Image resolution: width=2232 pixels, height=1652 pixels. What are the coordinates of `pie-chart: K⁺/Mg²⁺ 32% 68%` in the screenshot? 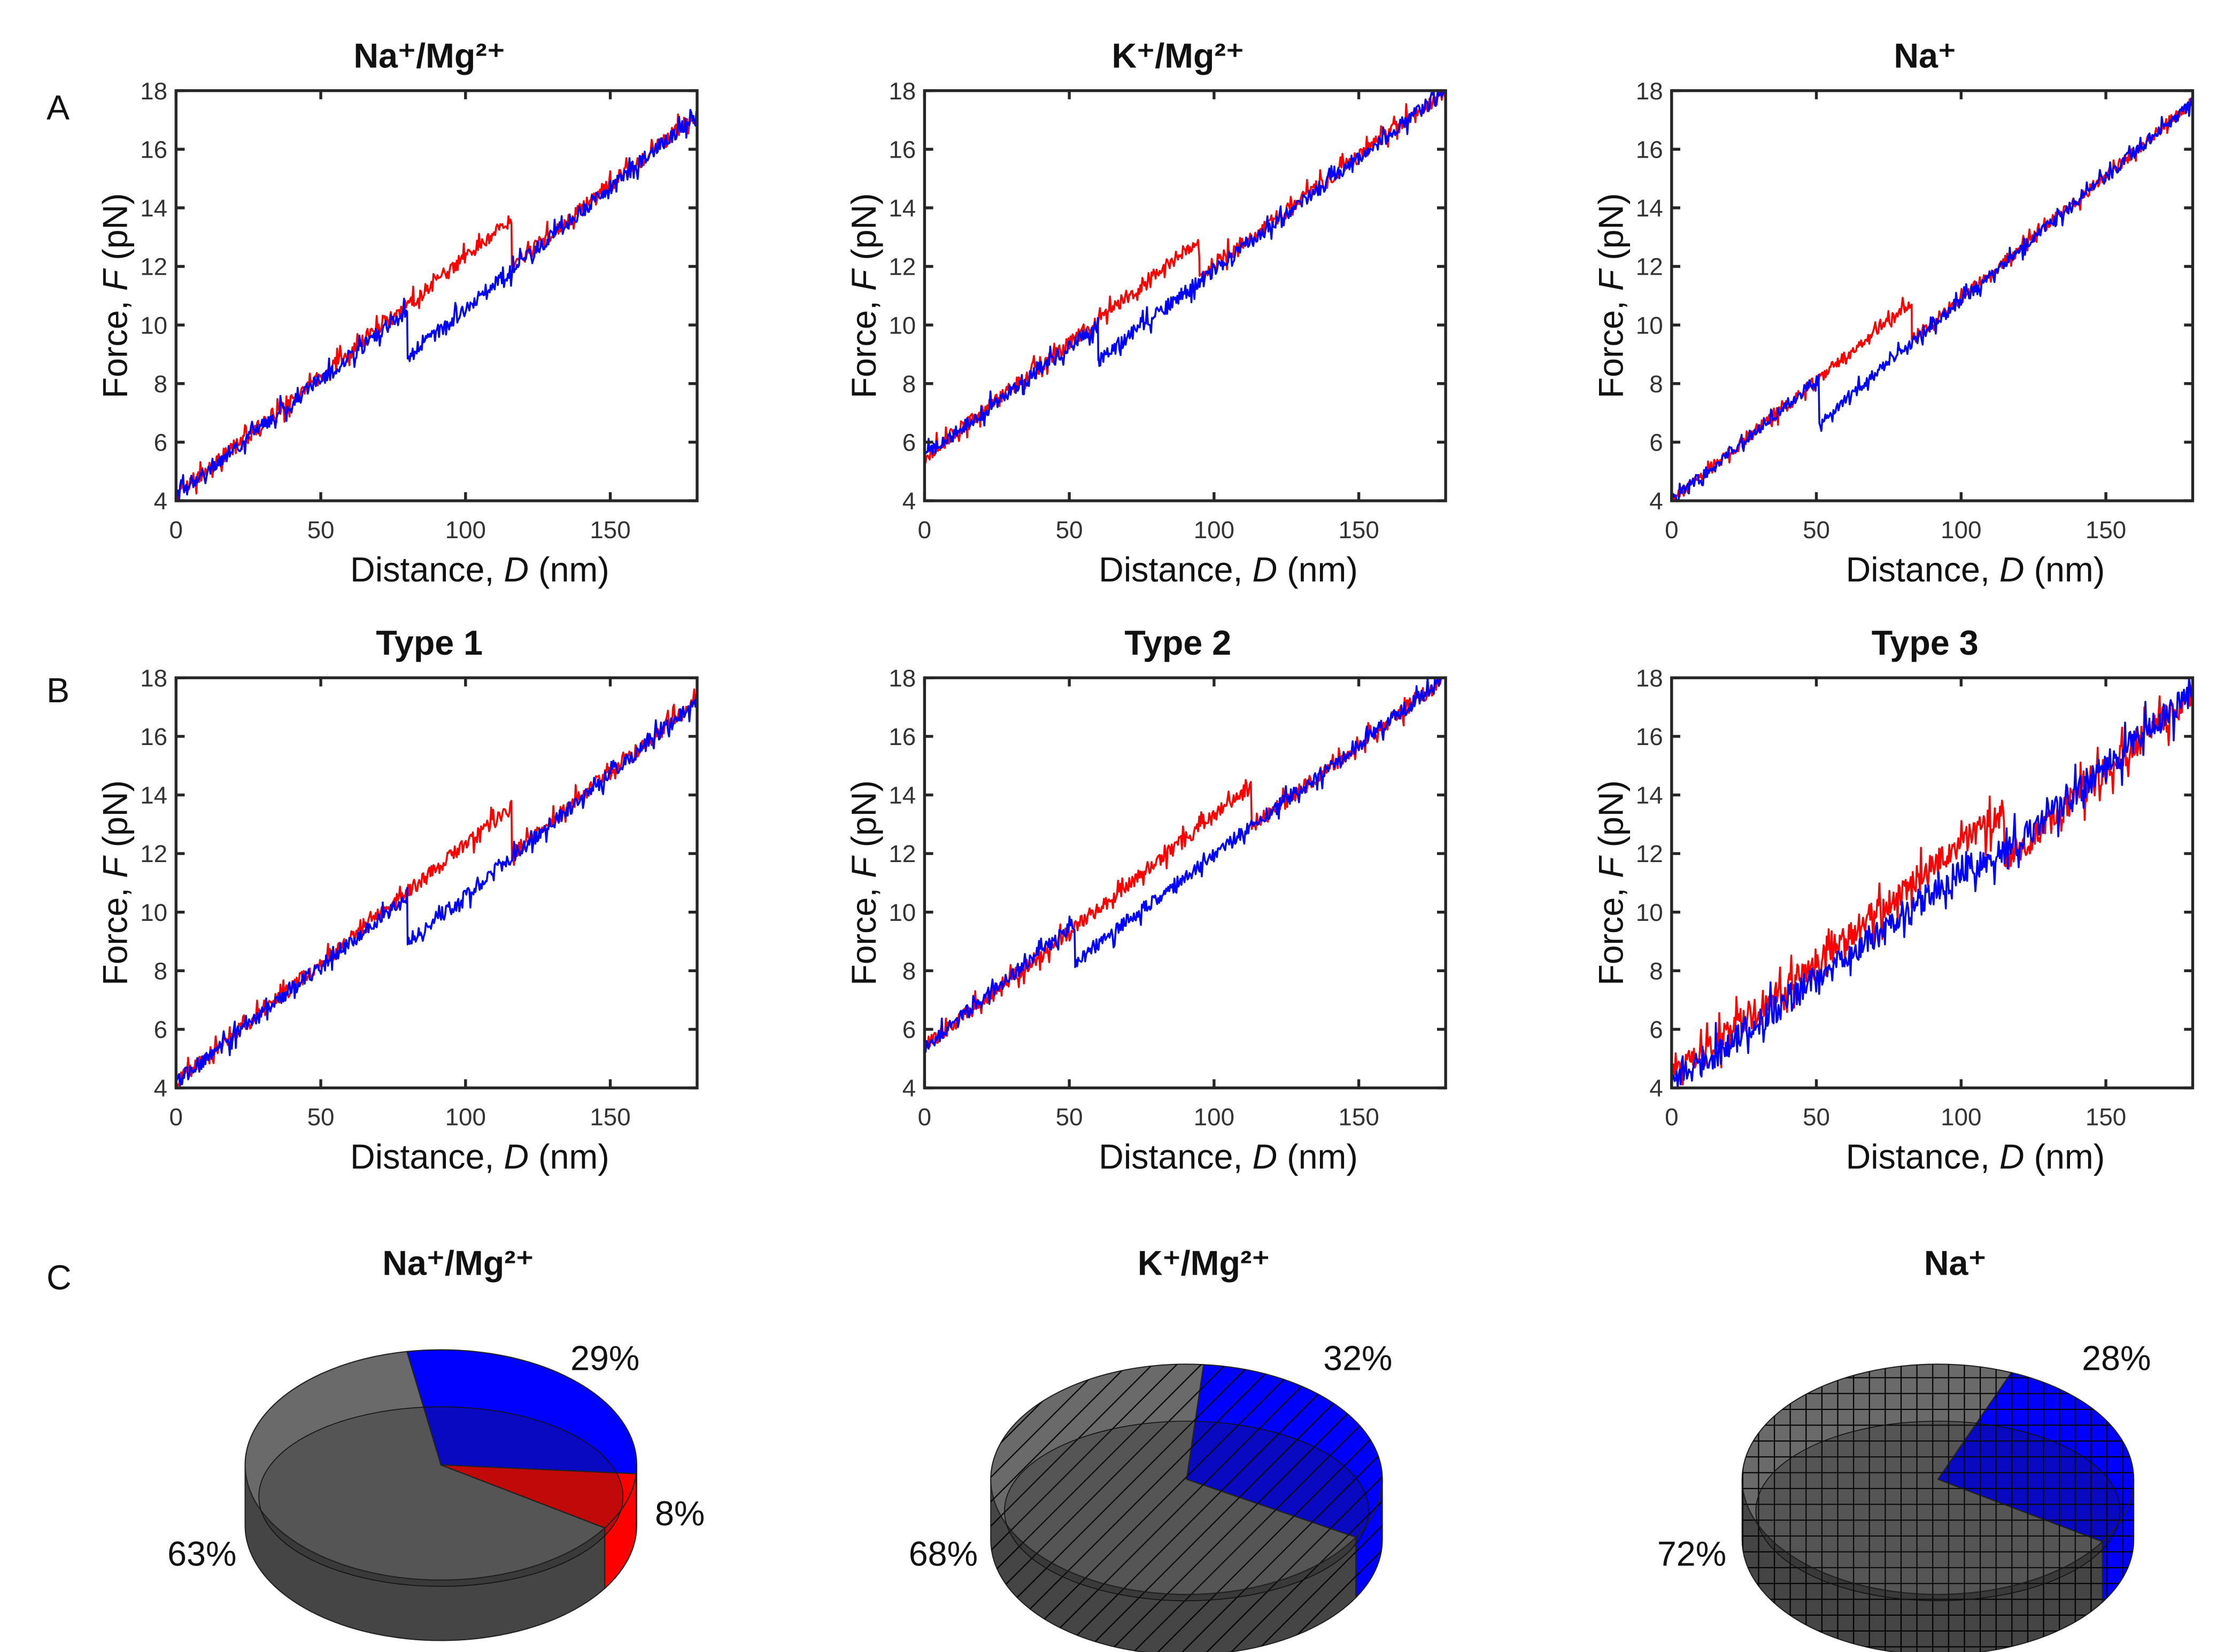 It's located at (1151, 1448).